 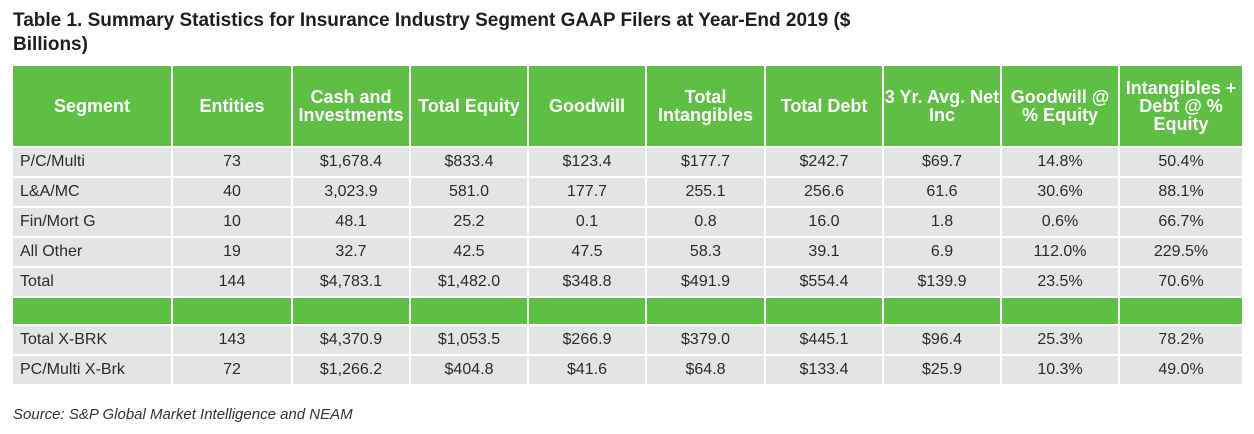 What do you see at coordinates (825, 107) in the screenshot?
I see `col-header-total-debt: Total Debt` at bounding box center [825, 107].